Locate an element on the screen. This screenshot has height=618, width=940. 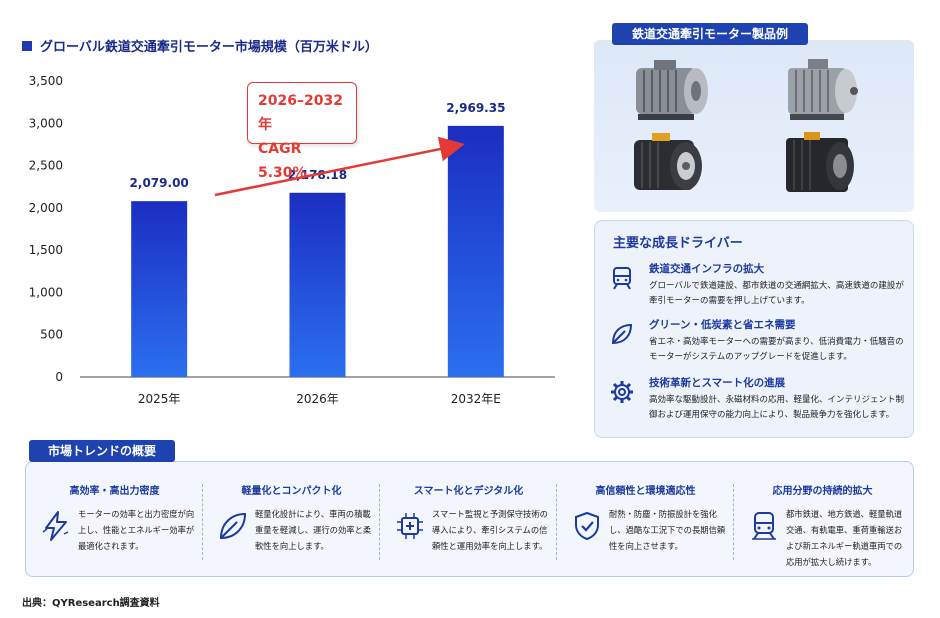
y-tick-label: 0 is located at coordinates (59, 377).